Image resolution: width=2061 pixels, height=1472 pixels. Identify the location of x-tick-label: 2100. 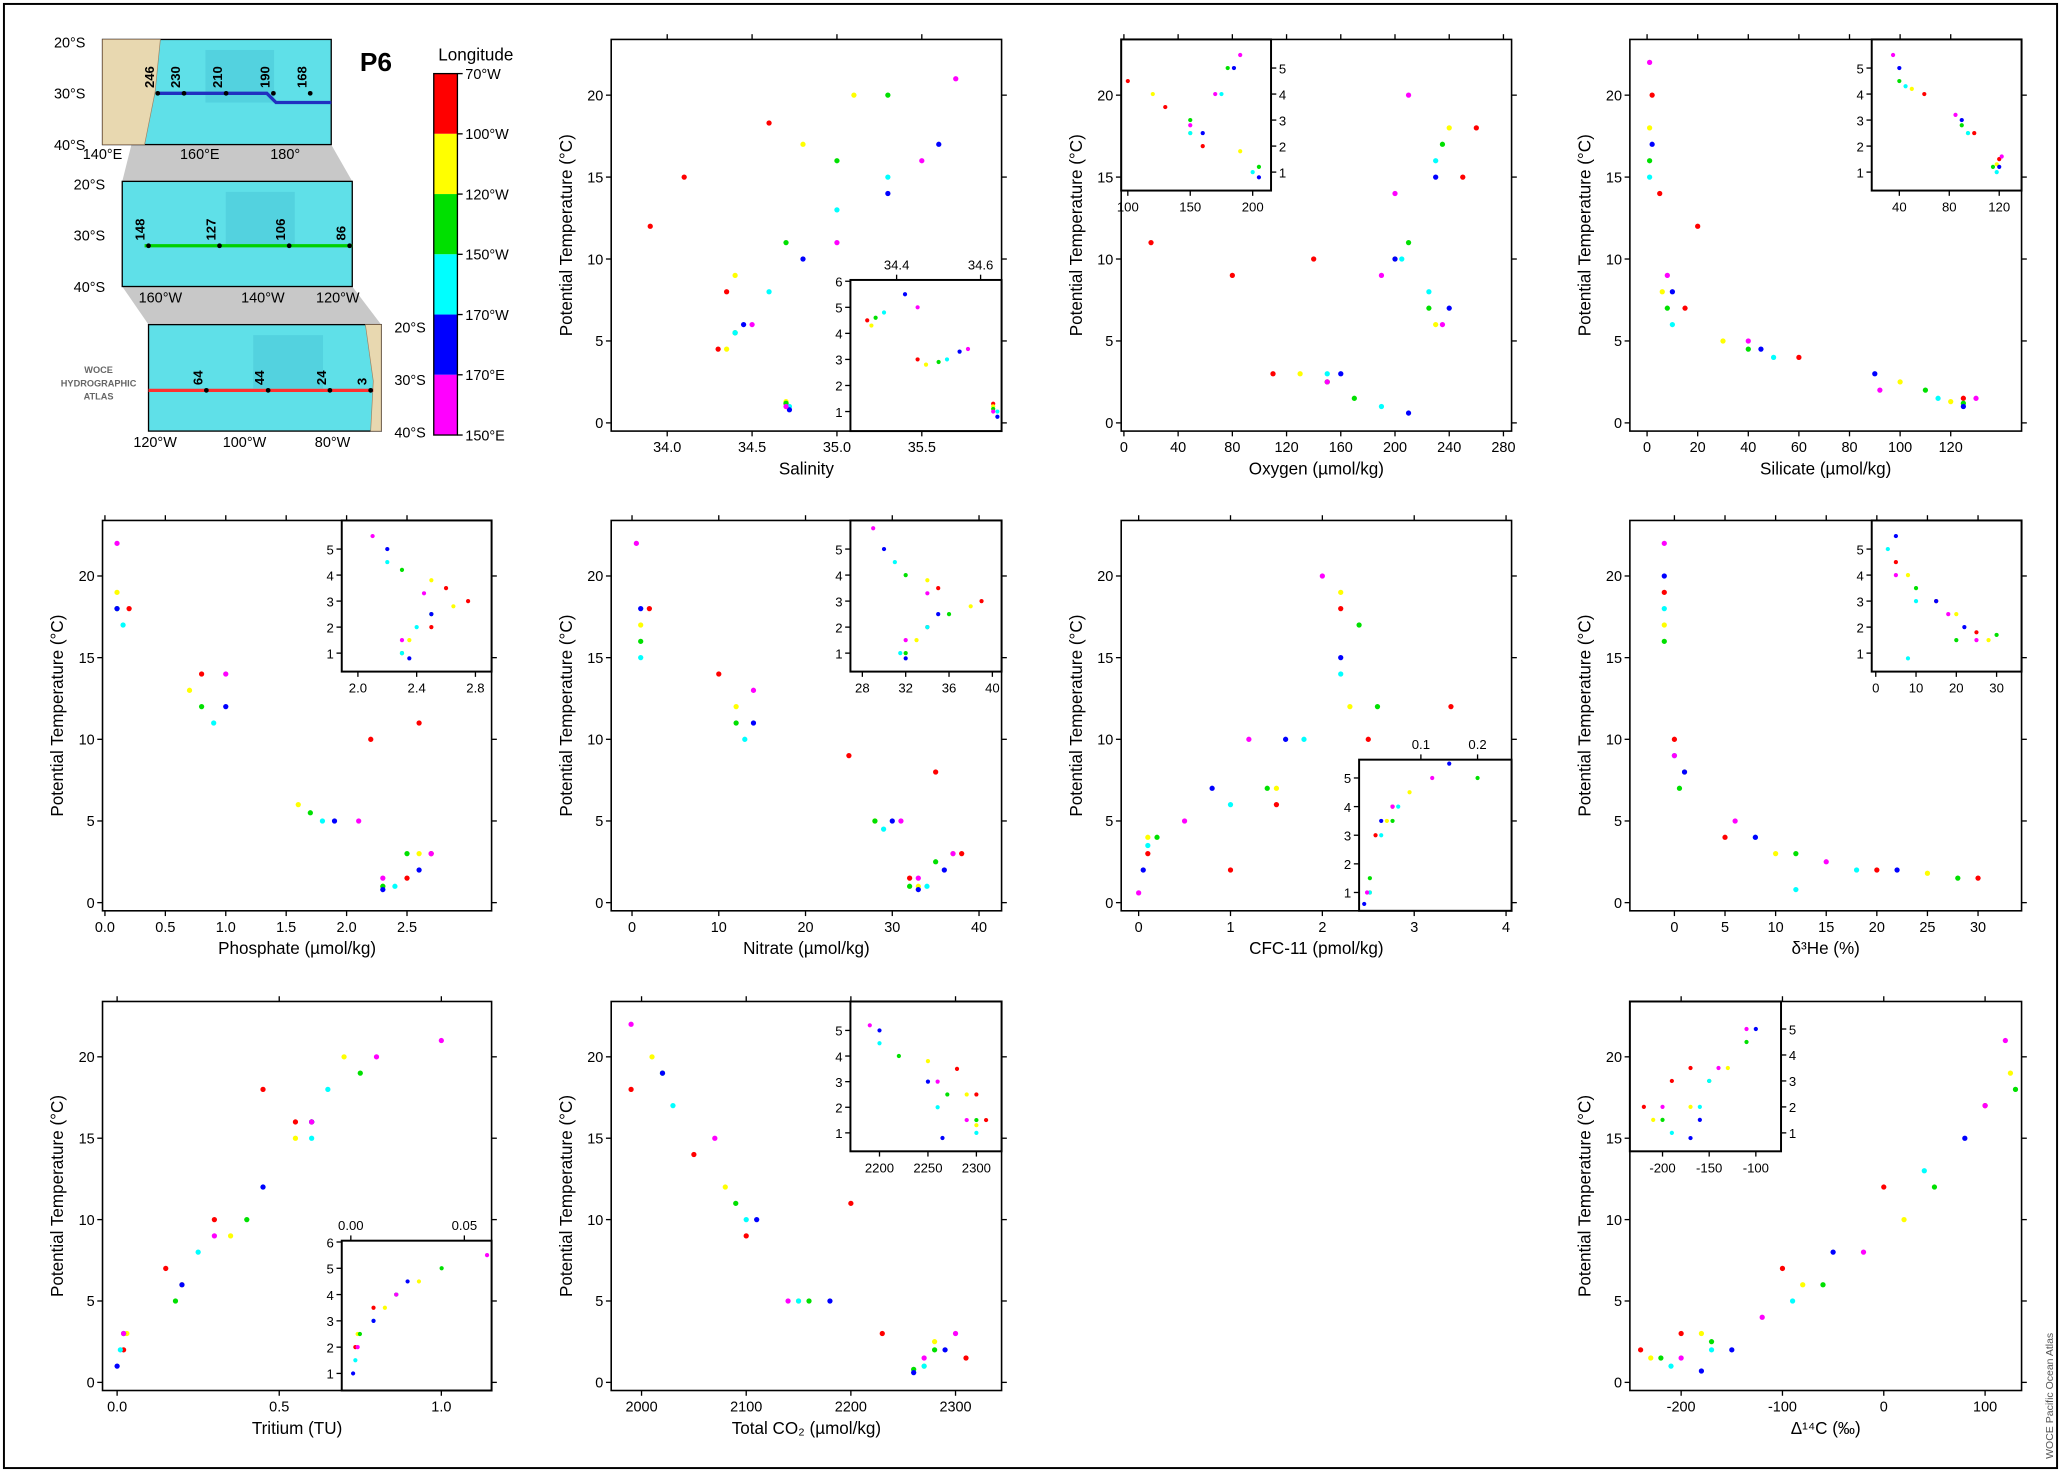
(746, 1408).